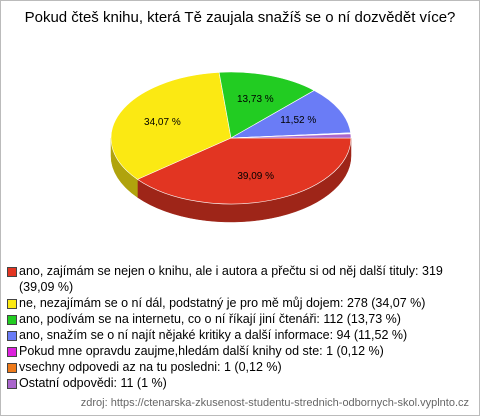 This screenshot has width=480, height=416. What do you see at coordinates (298, 120) in the screenshot?
I see `slice-label: 11,52 %` at bounding box center [298, 120].